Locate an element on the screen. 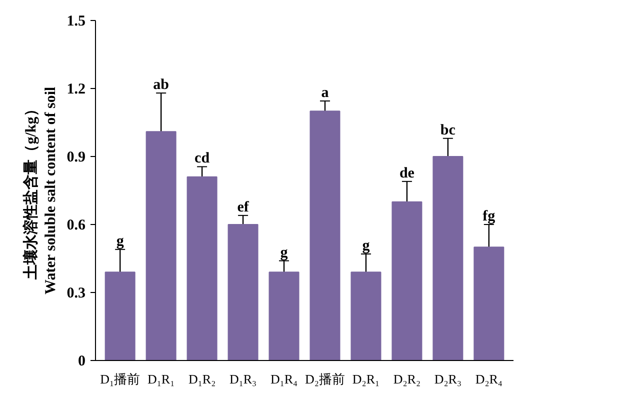 The height and width of the screenshot is (395, 623). x-tick-label: D₁R₄ is located at coordinates (284, 379).